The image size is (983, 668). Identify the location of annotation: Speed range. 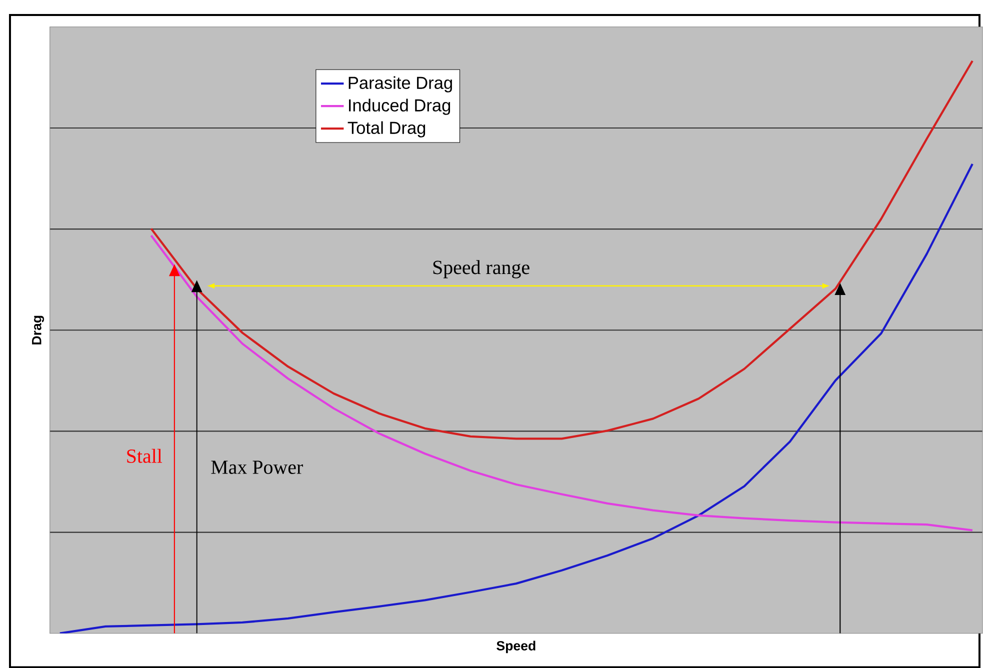
(481, 269).